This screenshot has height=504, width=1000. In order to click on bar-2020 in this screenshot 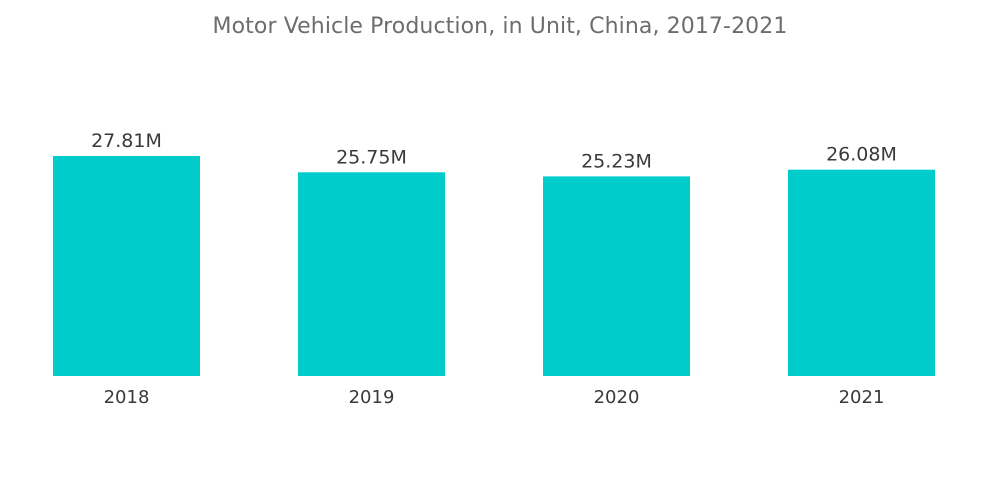, I will do `click(616, 276)`.